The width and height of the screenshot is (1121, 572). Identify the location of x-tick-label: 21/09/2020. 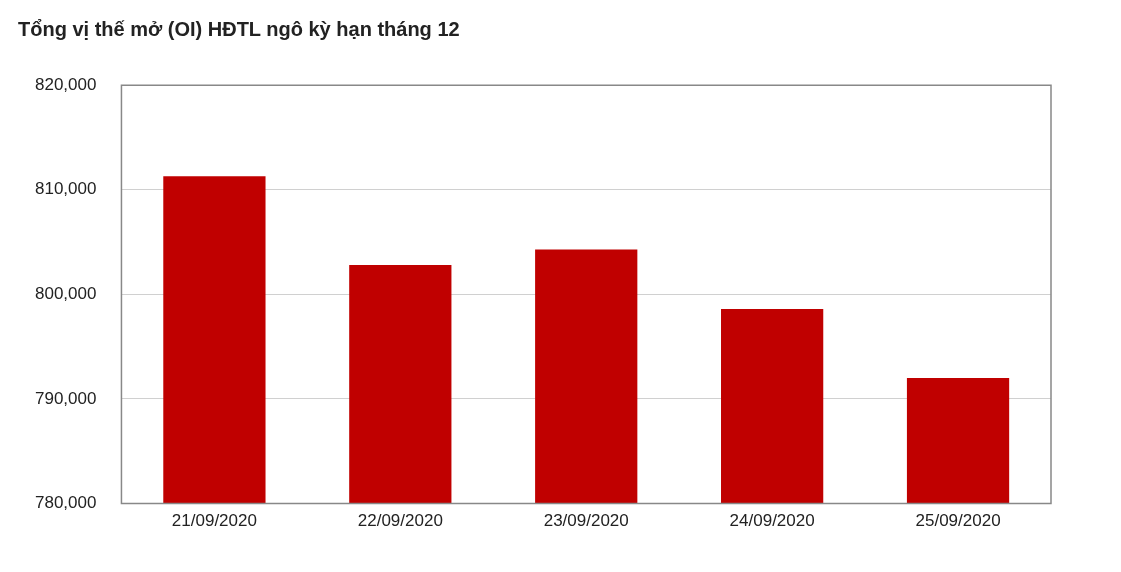
(214, 521).